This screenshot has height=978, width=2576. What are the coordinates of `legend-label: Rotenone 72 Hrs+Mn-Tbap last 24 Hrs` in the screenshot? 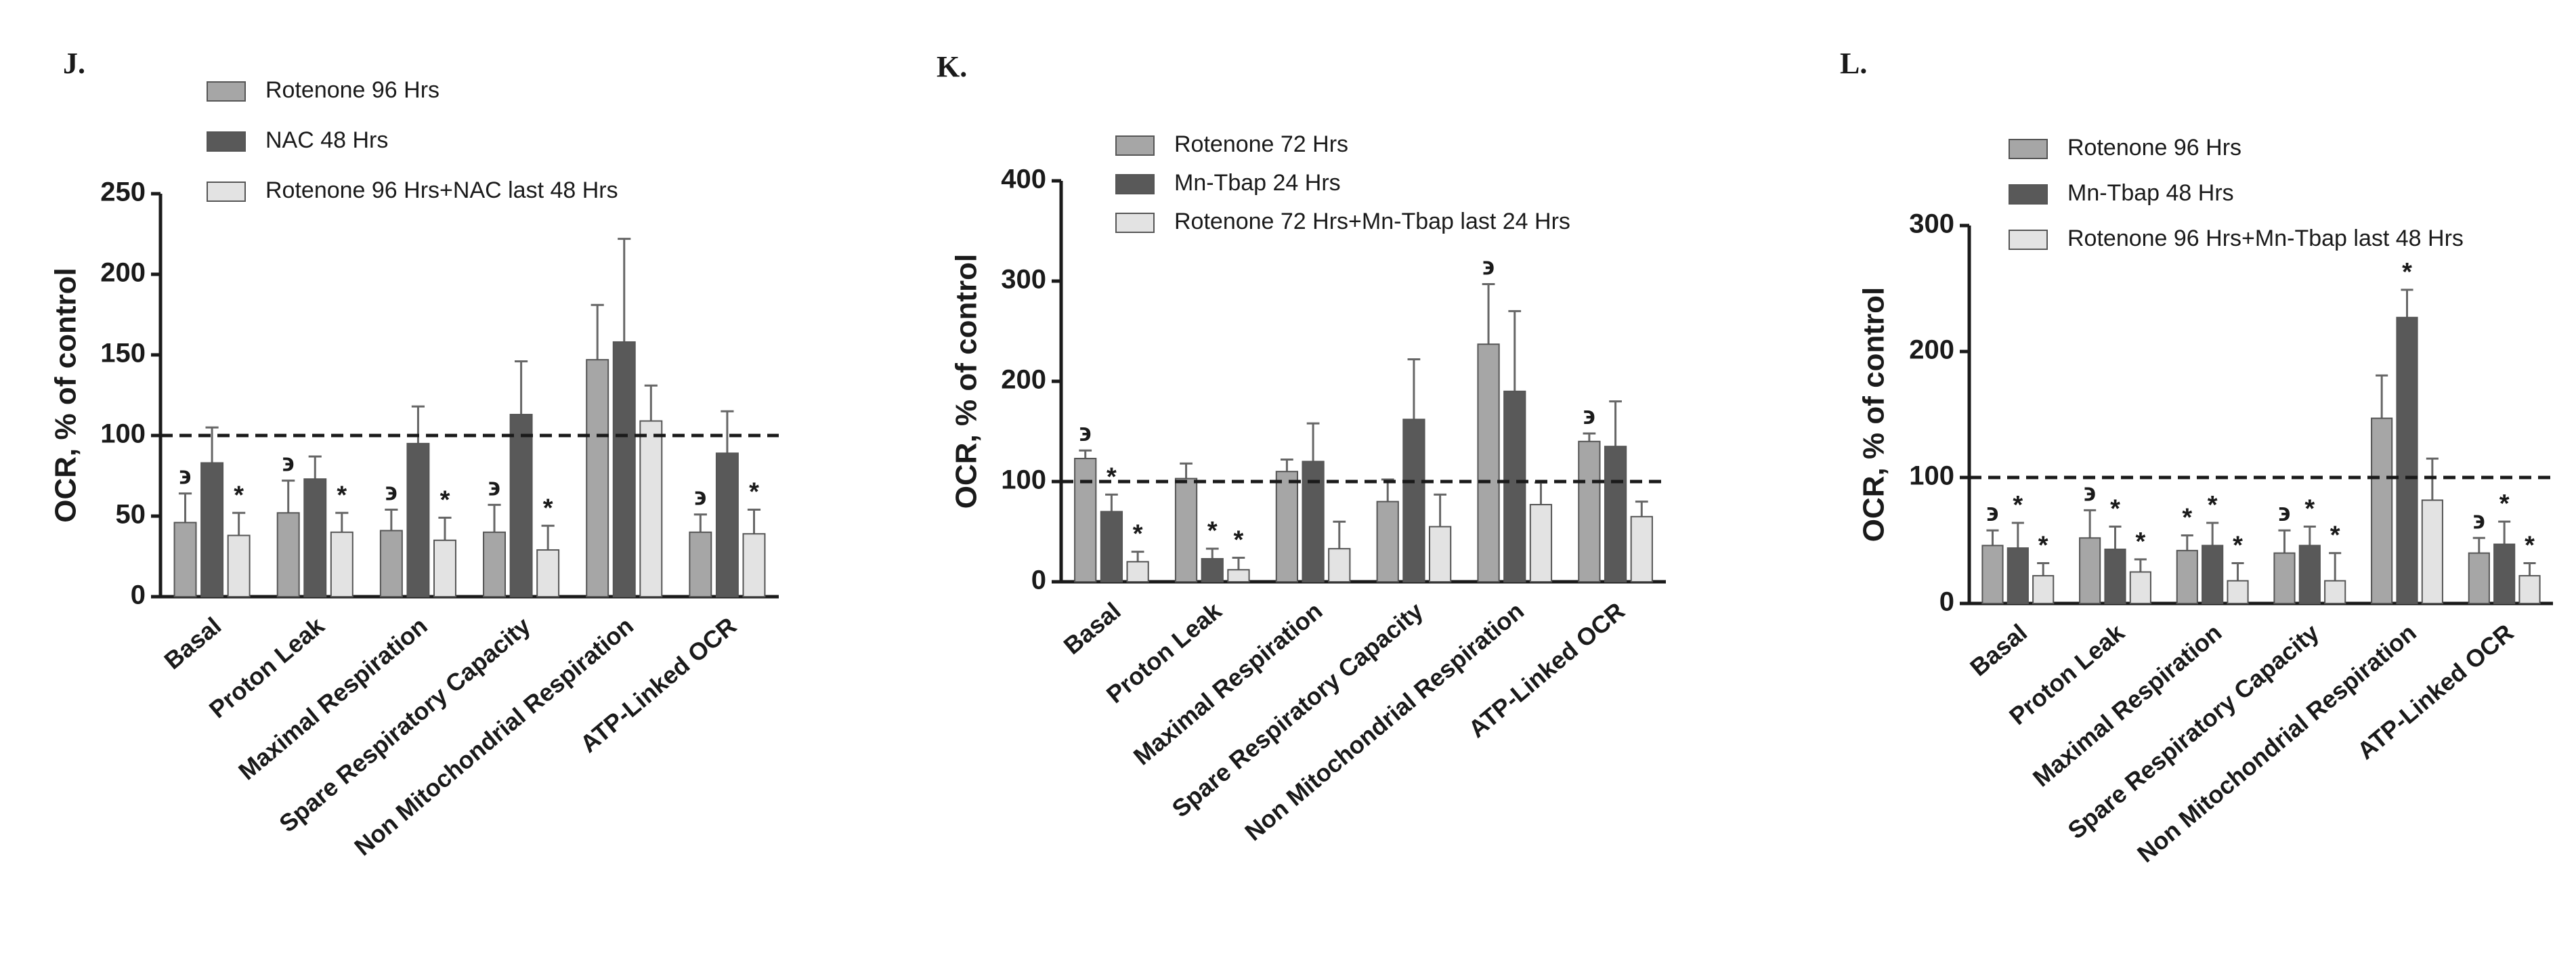 It's located at (1372, 221).